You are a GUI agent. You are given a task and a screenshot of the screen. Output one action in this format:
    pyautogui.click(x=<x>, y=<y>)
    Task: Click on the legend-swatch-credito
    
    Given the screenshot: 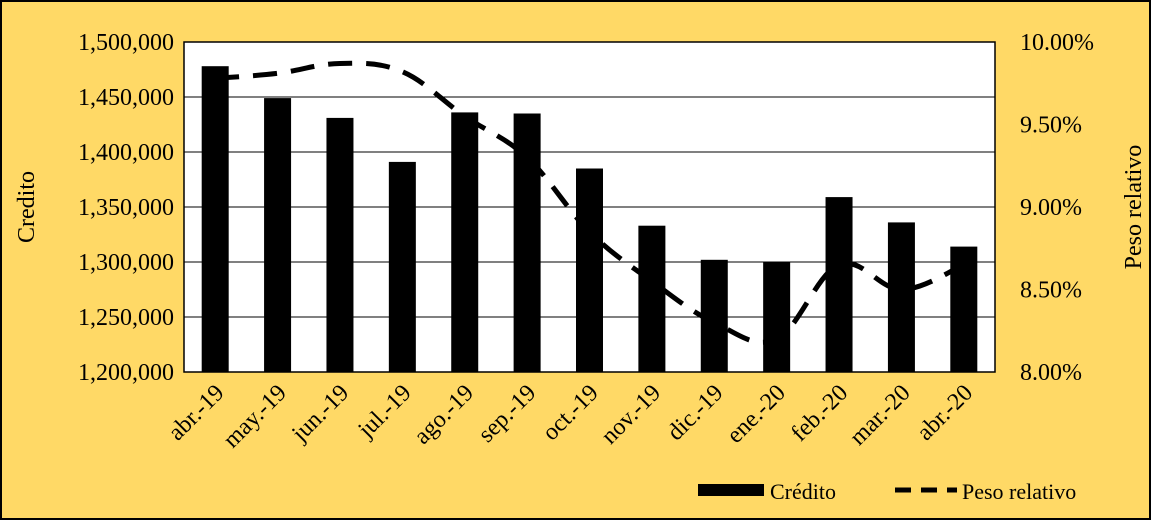 What is the action you would take?
    pyautogui.click(x=731, y=490)
    